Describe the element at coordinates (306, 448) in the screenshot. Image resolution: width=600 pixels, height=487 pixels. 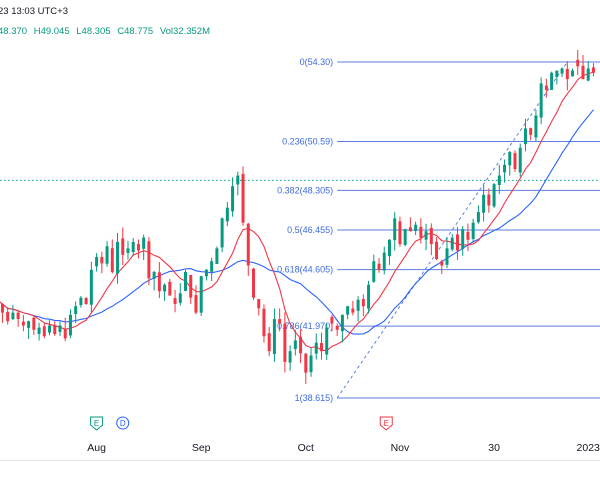
I see `x-axis-tick-label: Oct` at that location.